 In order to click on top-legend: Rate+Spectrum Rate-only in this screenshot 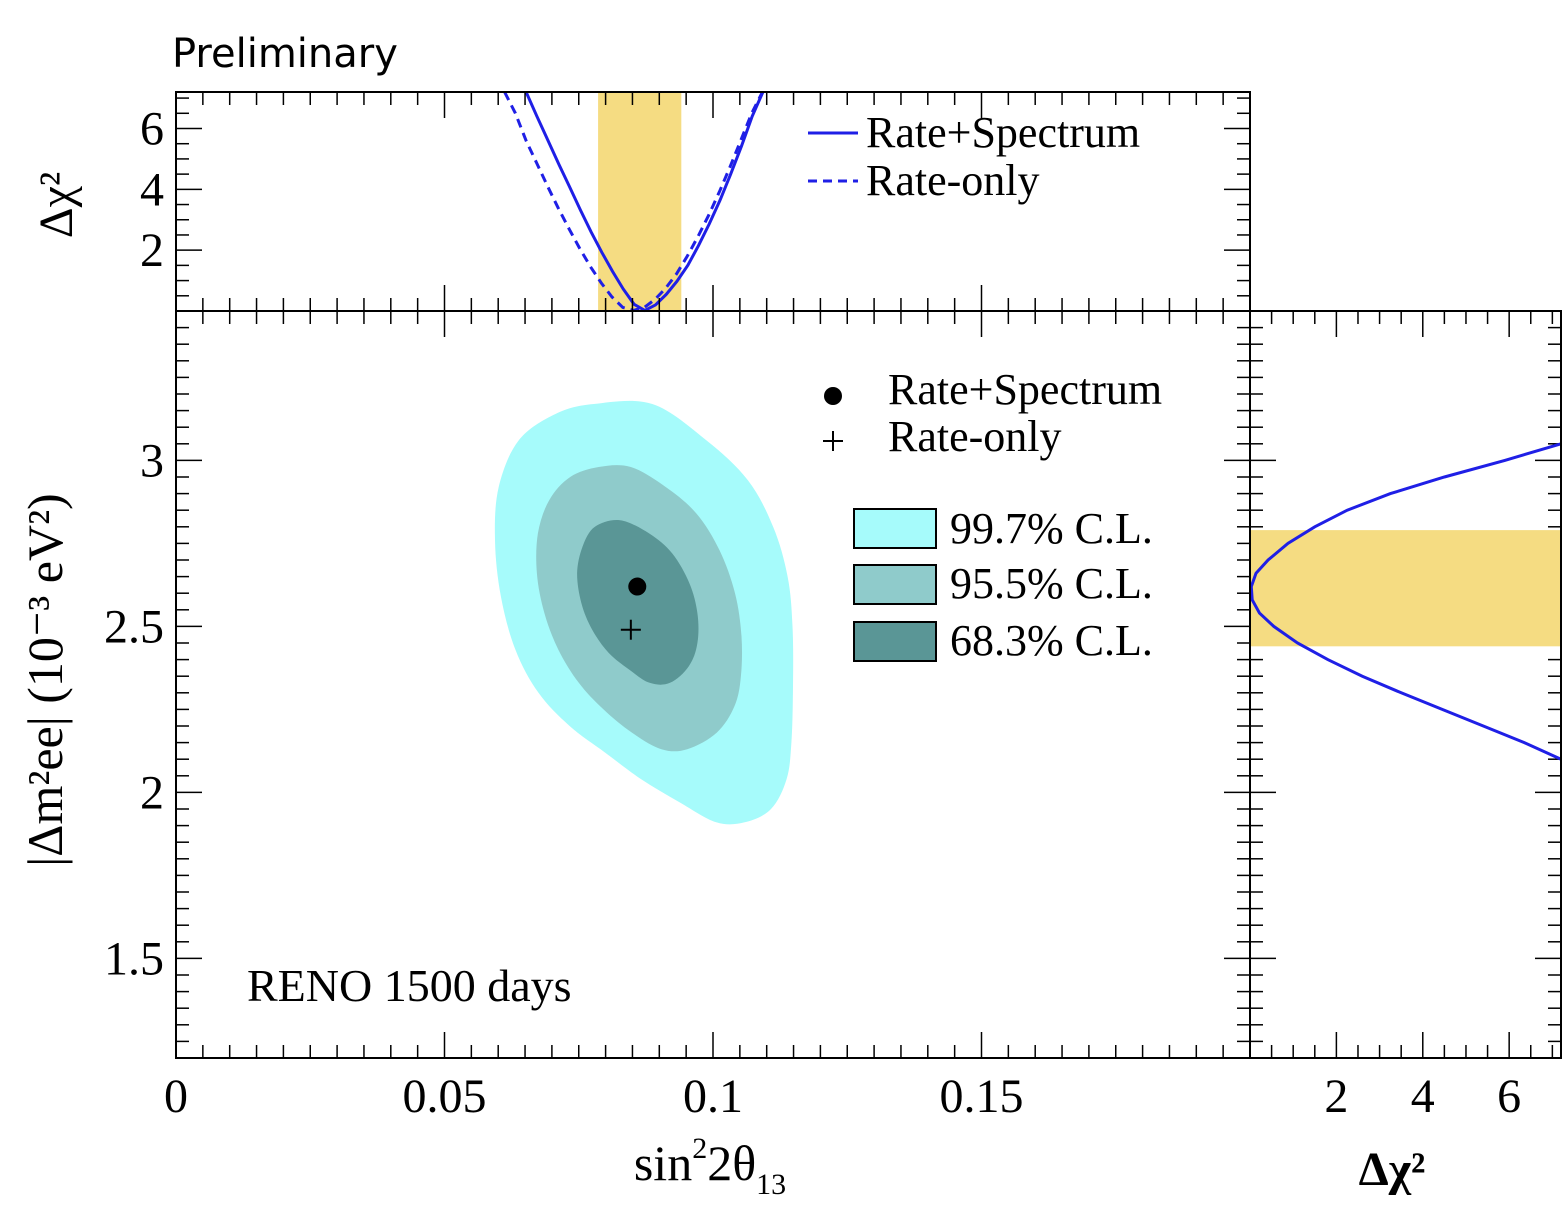, I will do `click(974, 156)`.